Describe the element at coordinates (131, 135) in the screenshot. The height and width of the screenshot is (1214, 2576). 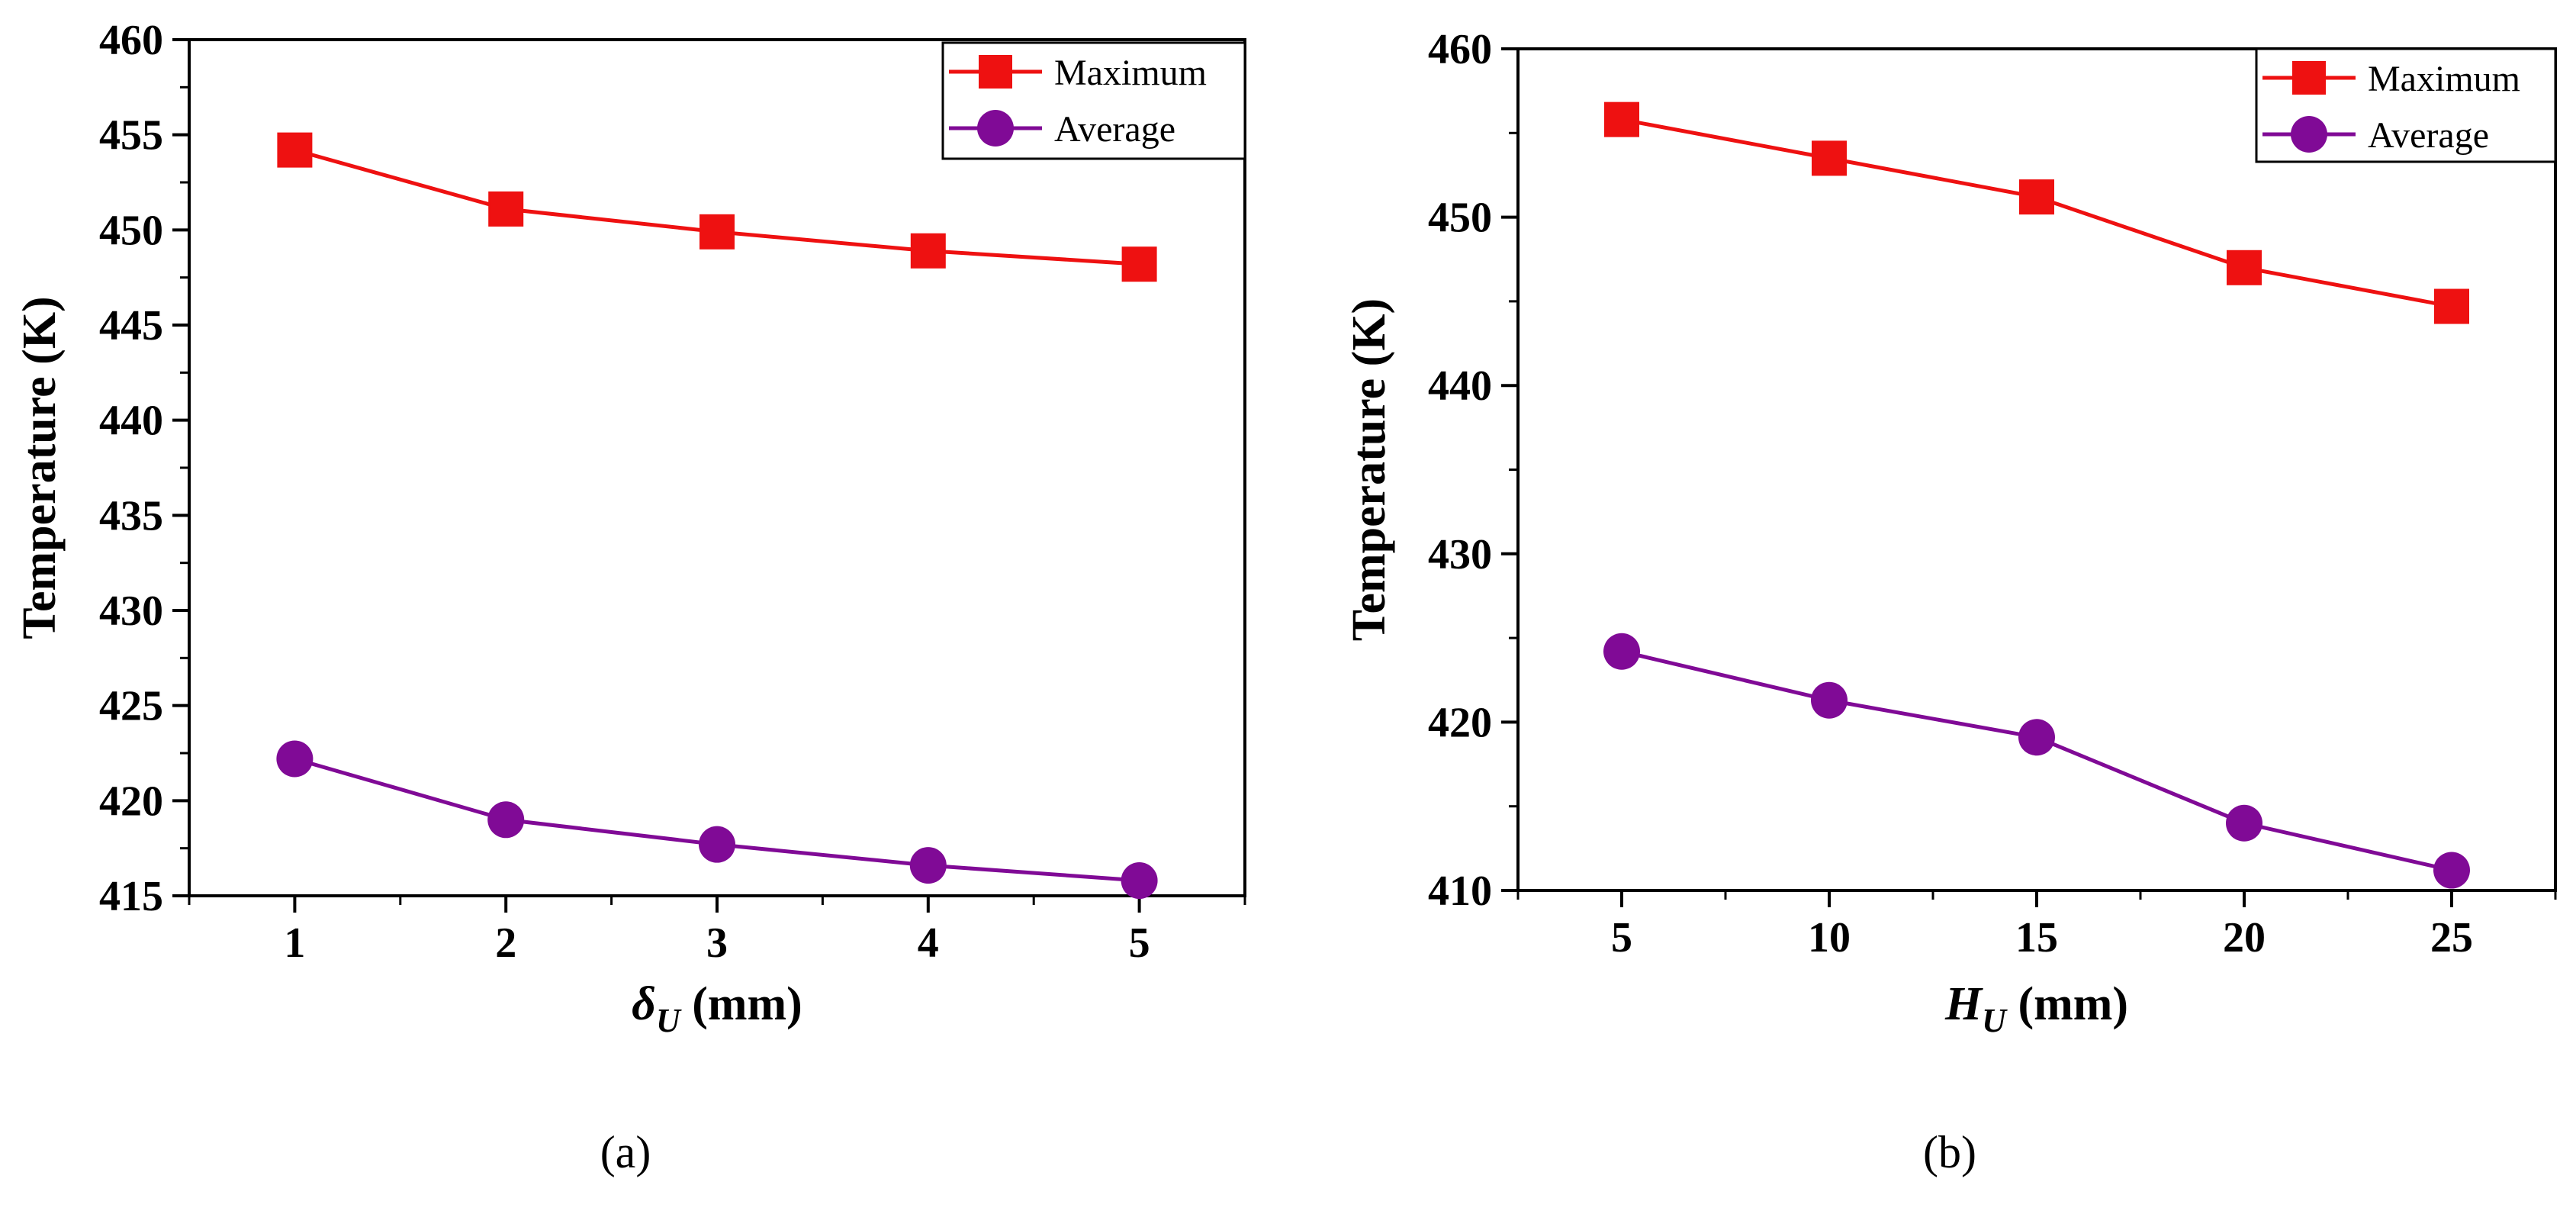
I see `y-tick-label: 455` at that location.